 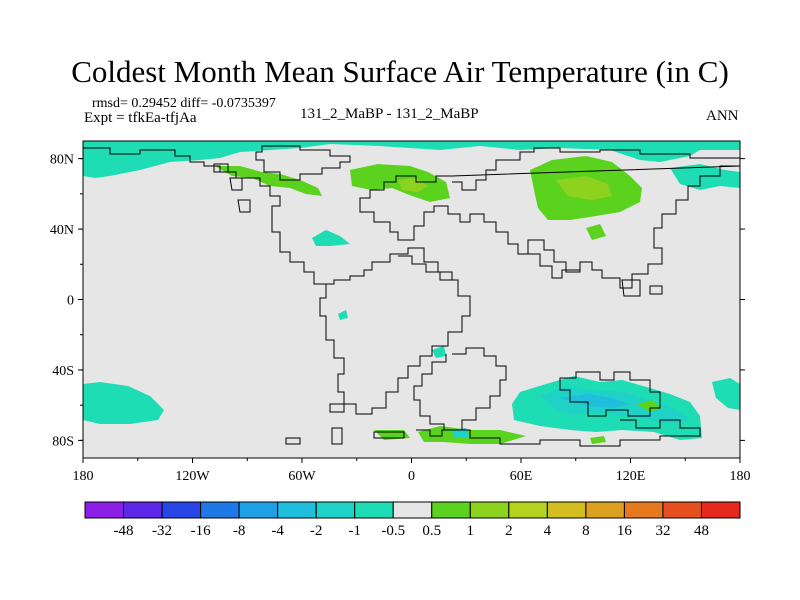 What do you see at coordinates (140, 118) in the screenshot?
I see `experiment-label: Expt = tfkEa-tfjAa` at bounding box center [140, 118].